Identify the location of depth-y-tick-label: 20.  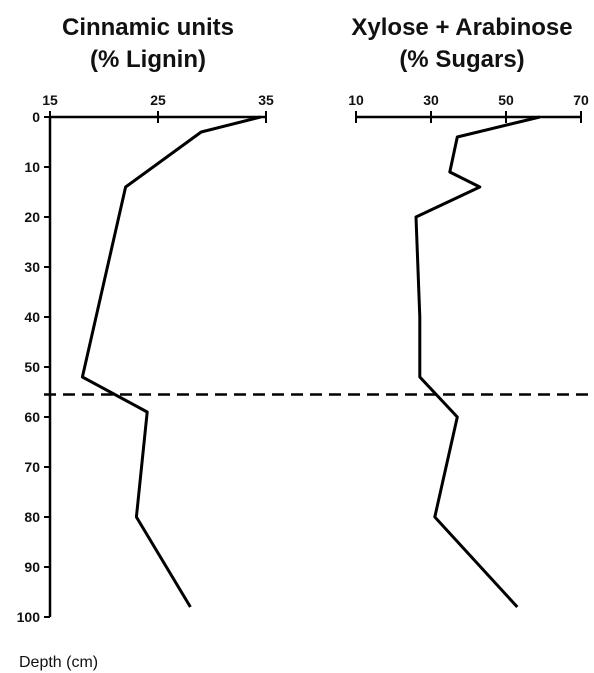
(32, 217).